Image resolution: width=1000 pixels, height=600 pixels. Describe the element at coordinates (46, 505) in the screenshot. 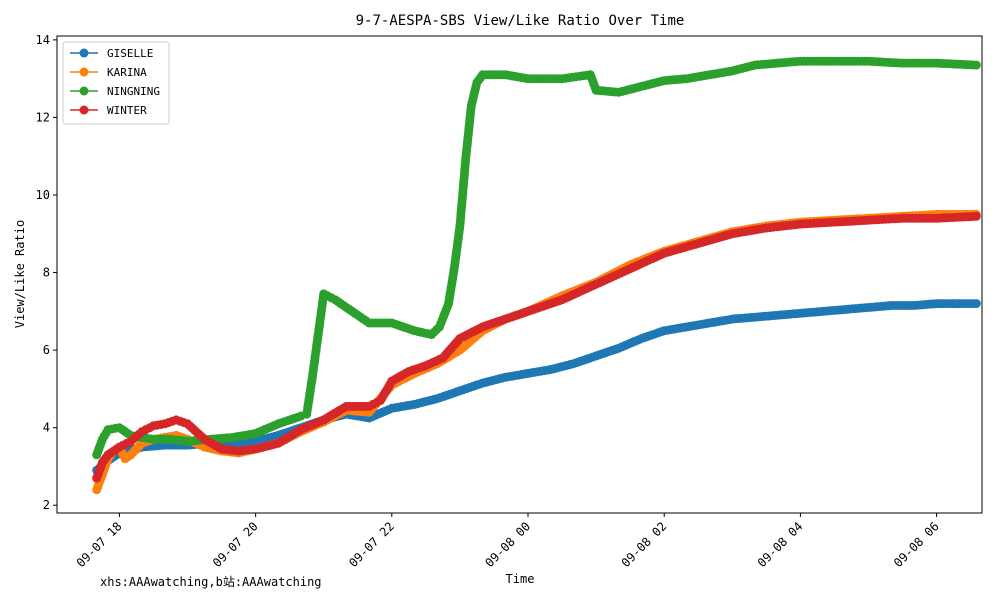

I see `y-tick-label: 2` at that location.